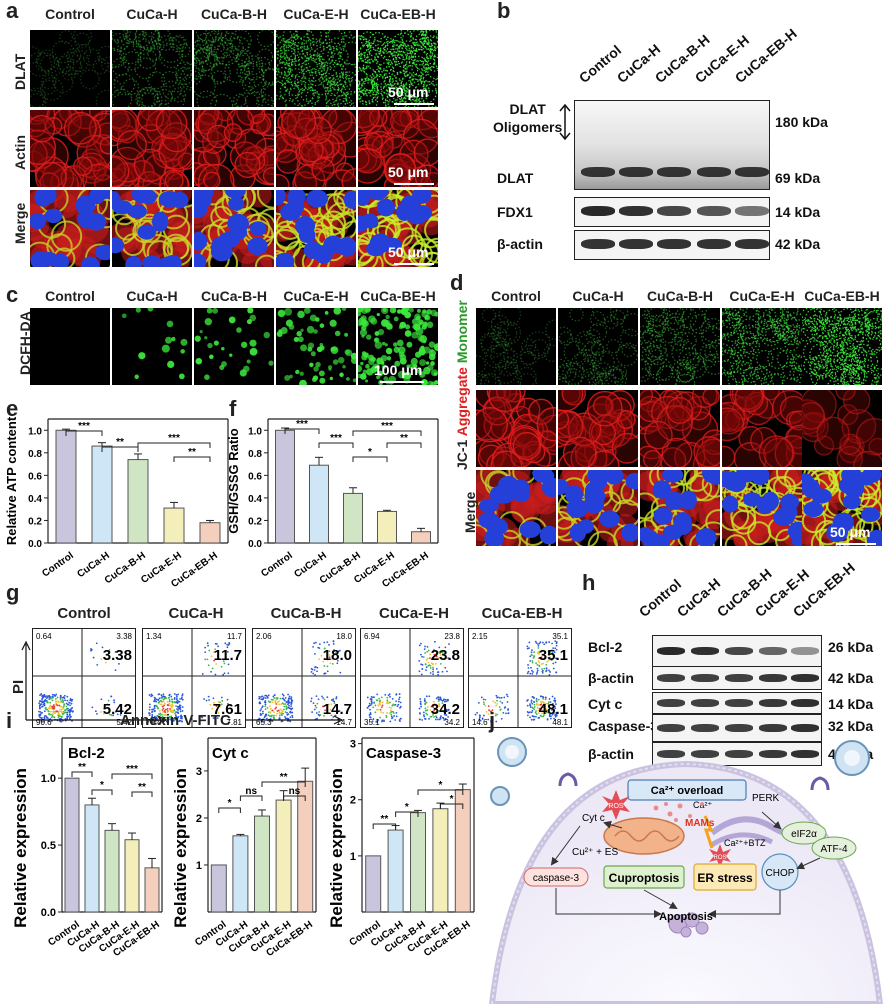 Image resolution: width=887 pixels, height=1004 pixels. Describe the element at coordinates (154, 636) in the screenshot. I see `flow-quadrant-value: 1.34` at that location.